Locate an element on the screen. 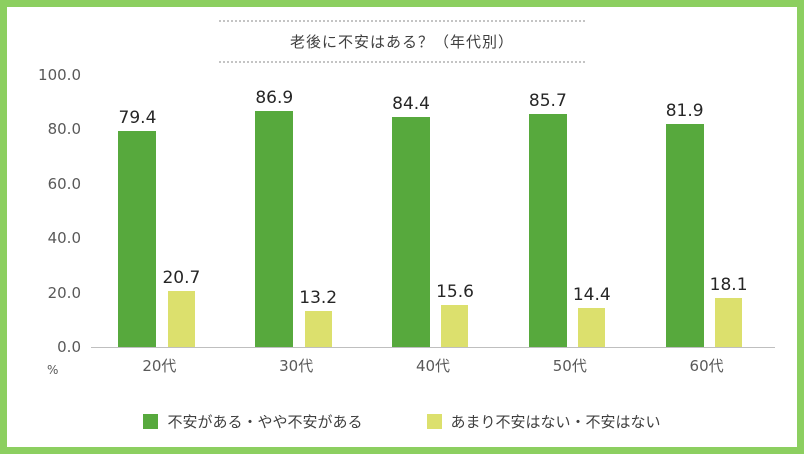 Image resolution: width=804 pixels, height=454 pixels. bar-column: 13.2 is located at coordinates (318, 317).